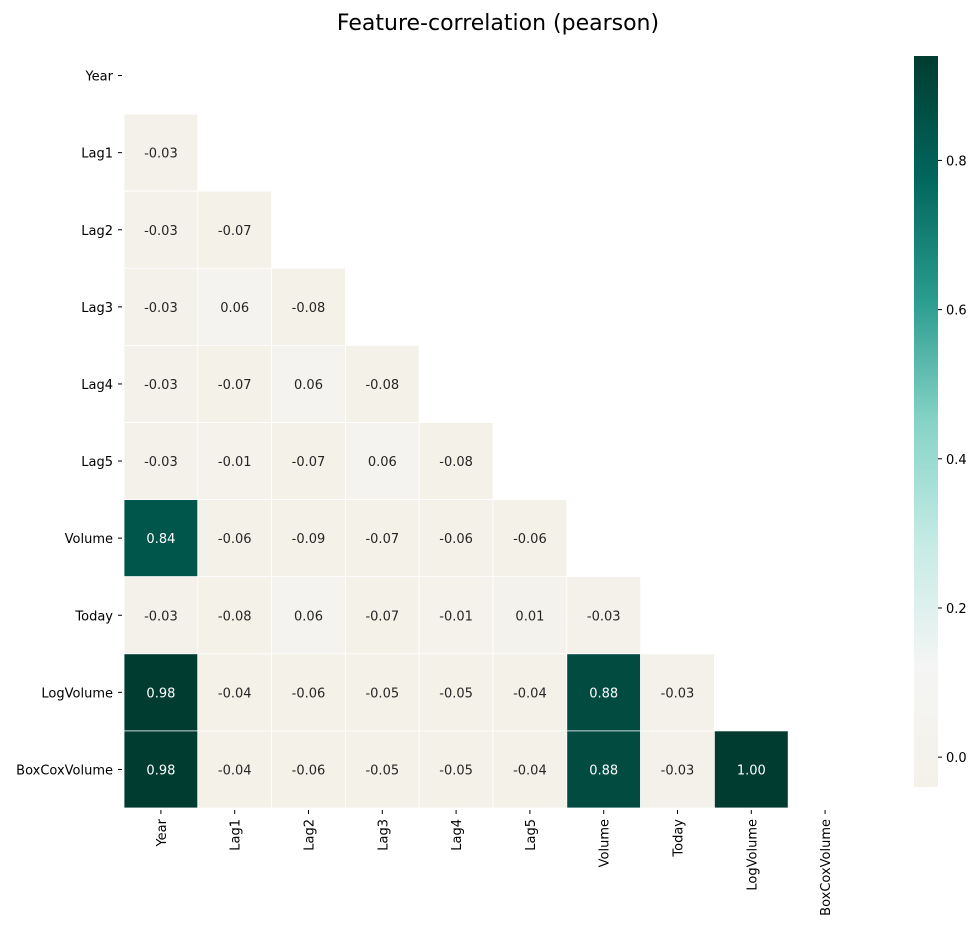  I want to click on x-tick-label: LogVolume, so click(752, 855).